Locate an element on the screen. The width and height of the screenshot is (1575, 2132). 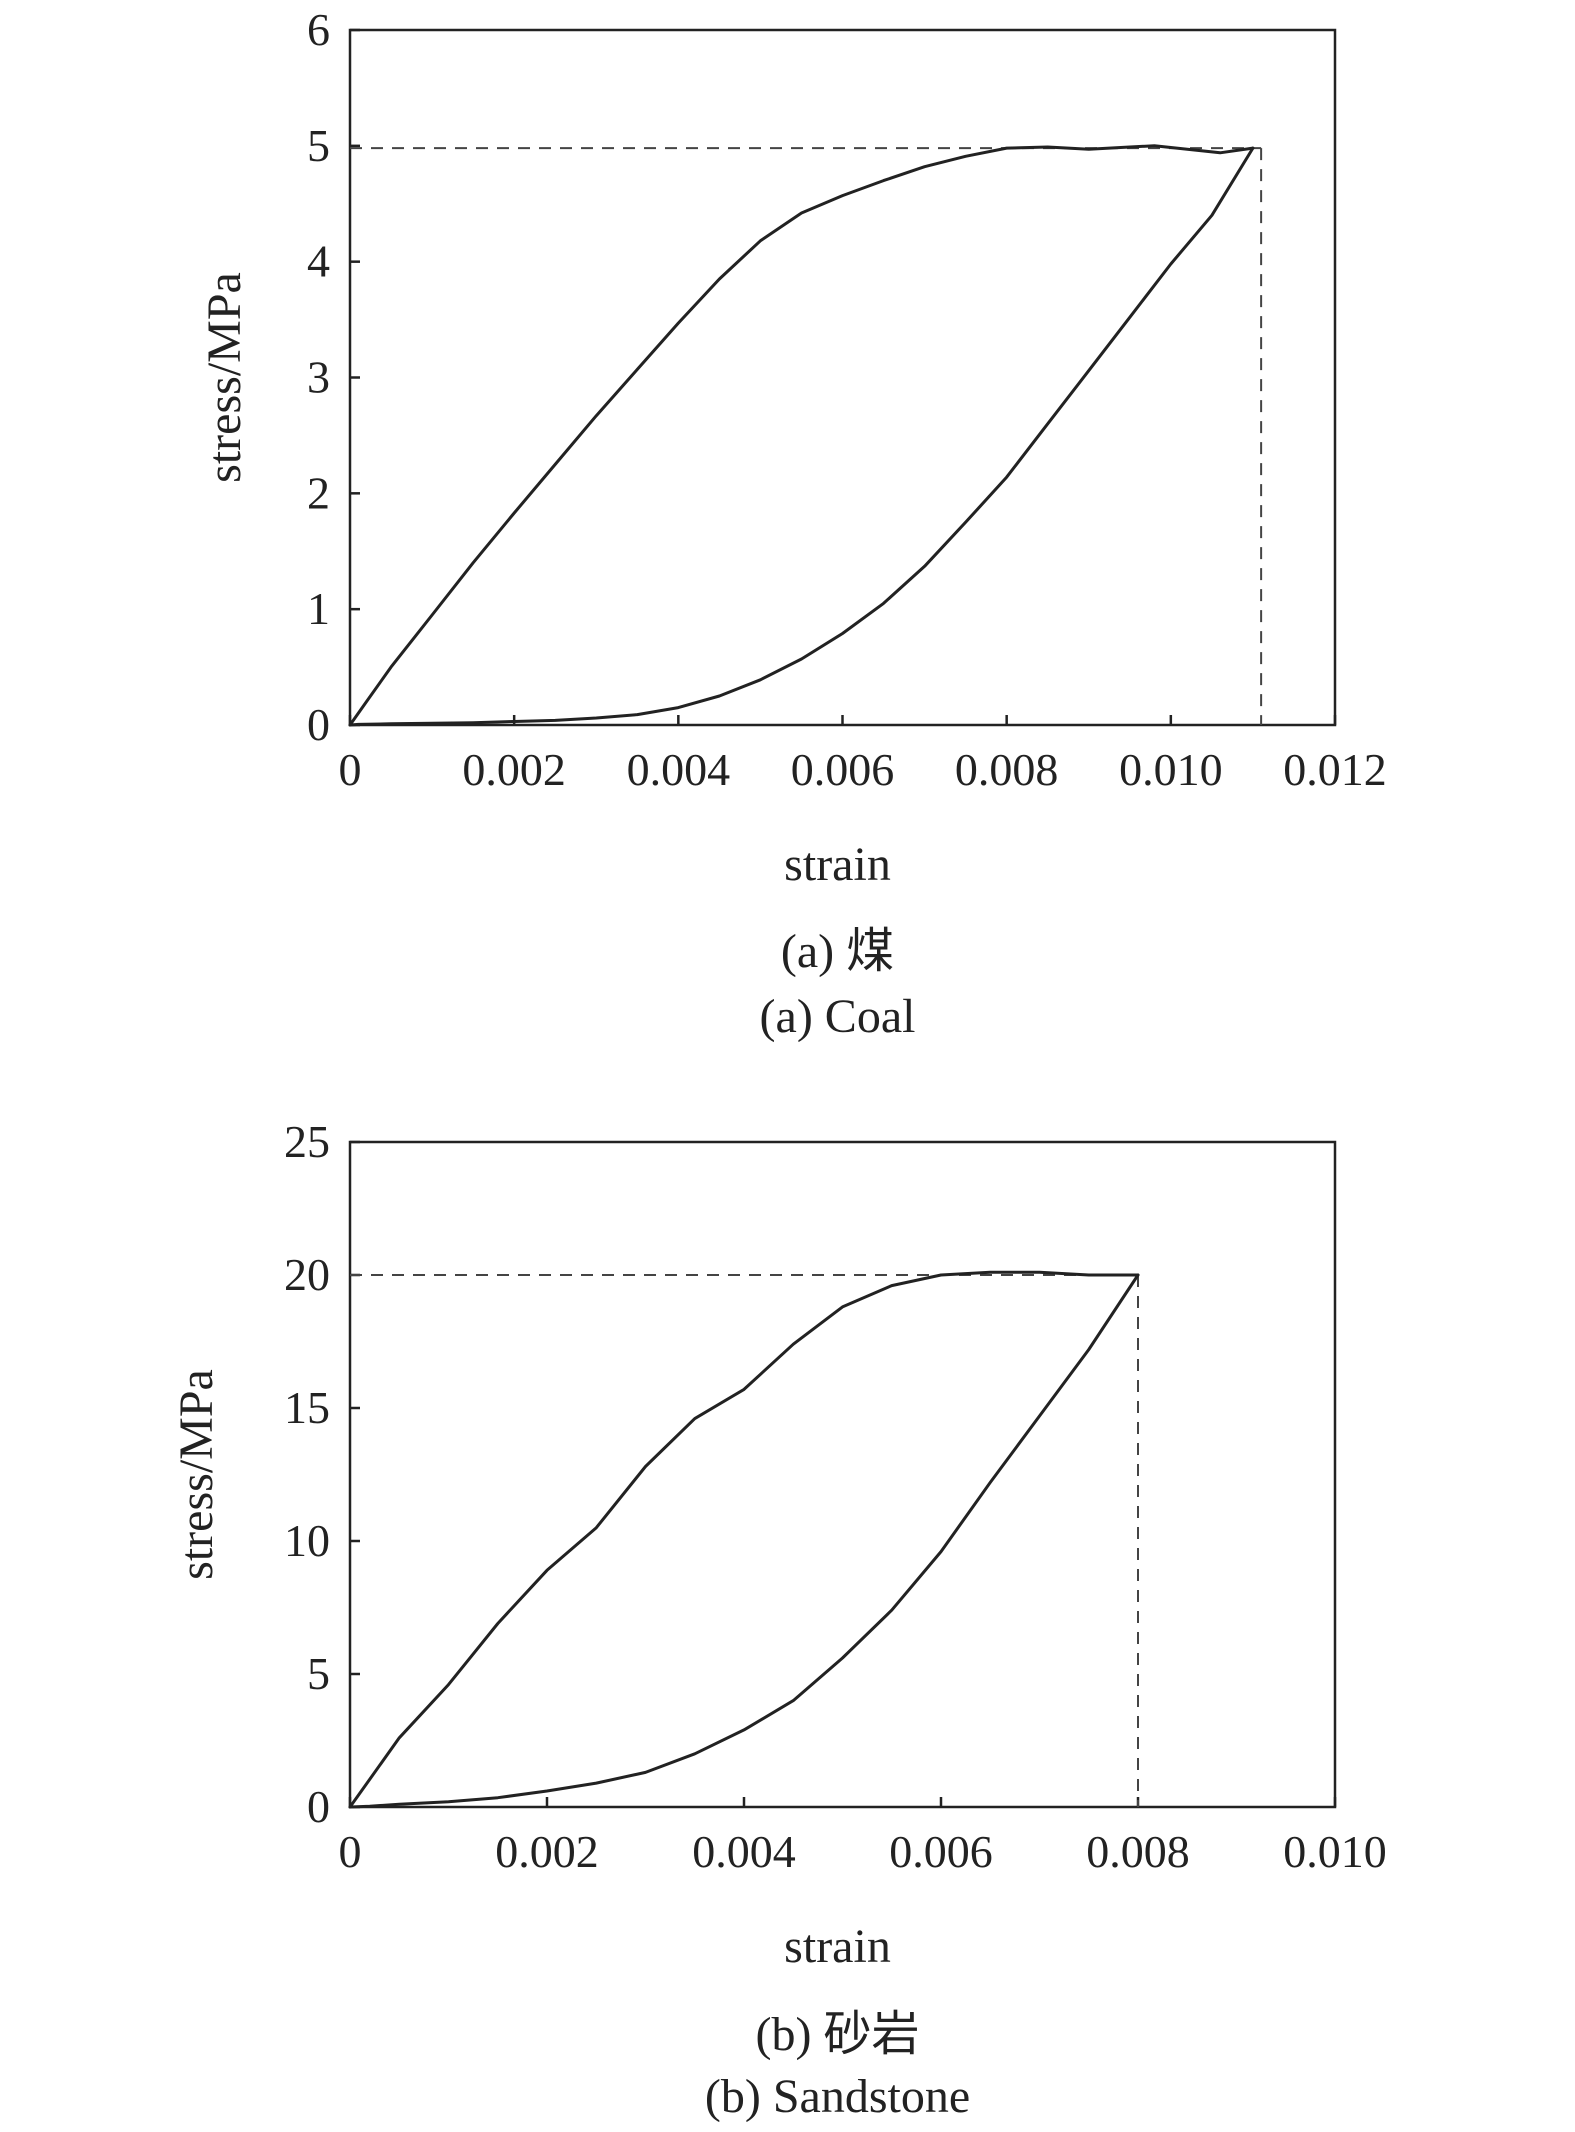
coal-x-axis-title: strain is located at coordinates (837, 864).